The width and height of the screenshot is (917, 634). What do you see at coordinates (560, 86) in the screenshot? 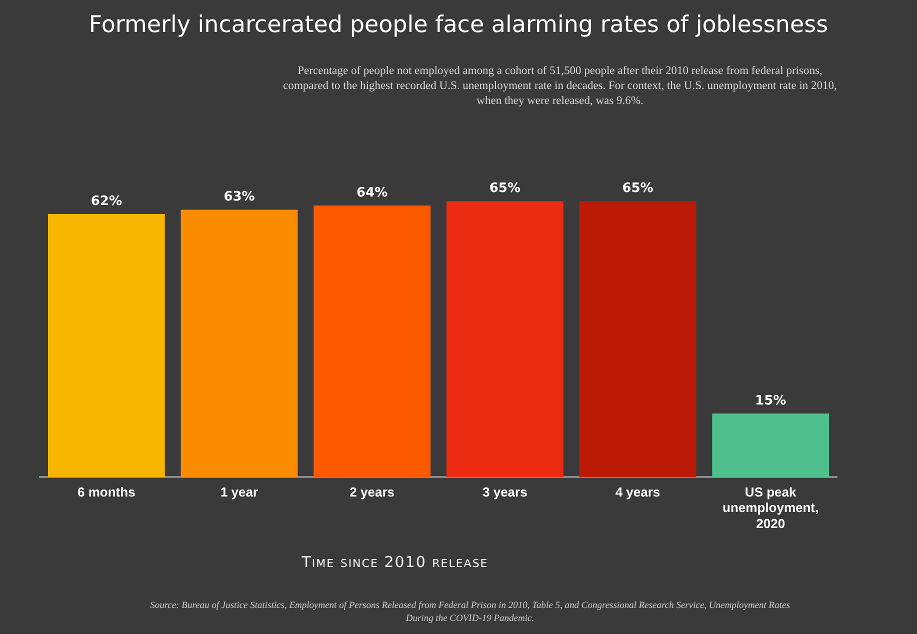
I see `chart-subtitle: Percentage of people not employed among a cohort of 51,500 people after their 2010 release from federal prisons, compared to the highest recorded U.S. unemployment rate in decades. For context, the U.S. unemployment rate in 2010, when they were released, was 9.6%.` at bounding box center [560, 86].